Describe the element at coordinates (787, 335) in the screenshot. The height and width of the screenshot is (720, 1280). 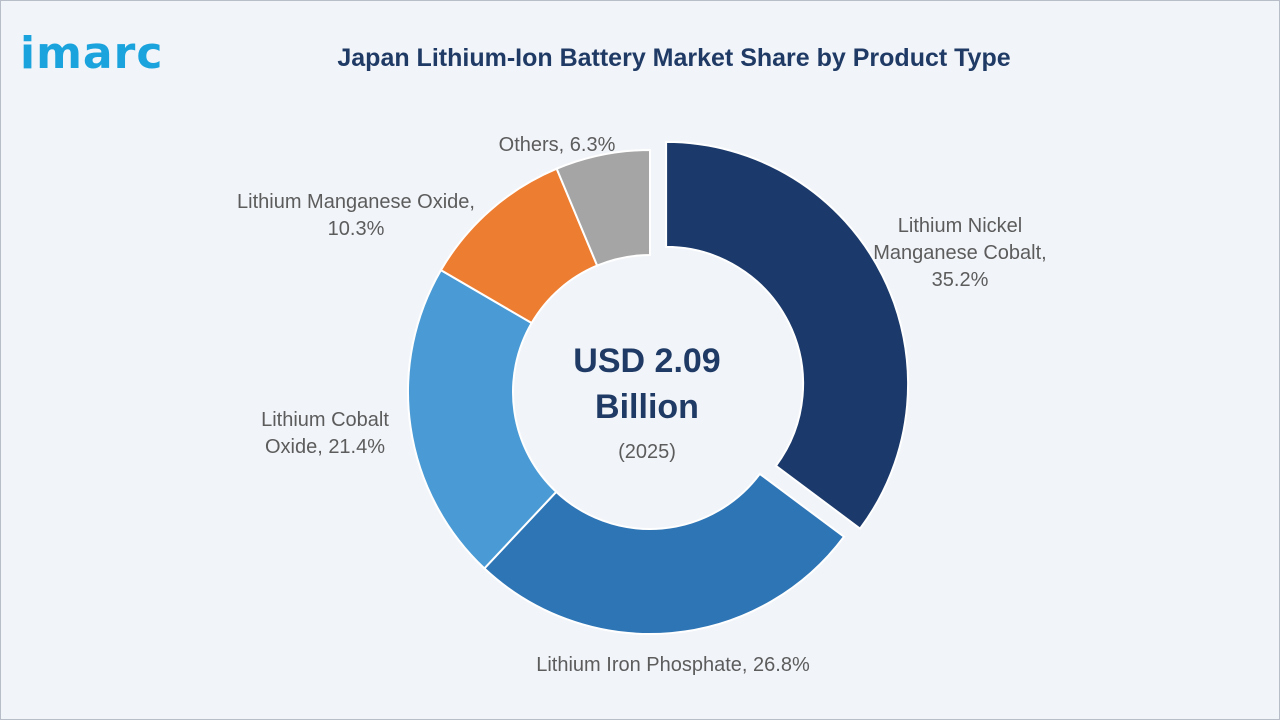
I see `slice-lithium-nickel-manganese-cobalt` at that location.